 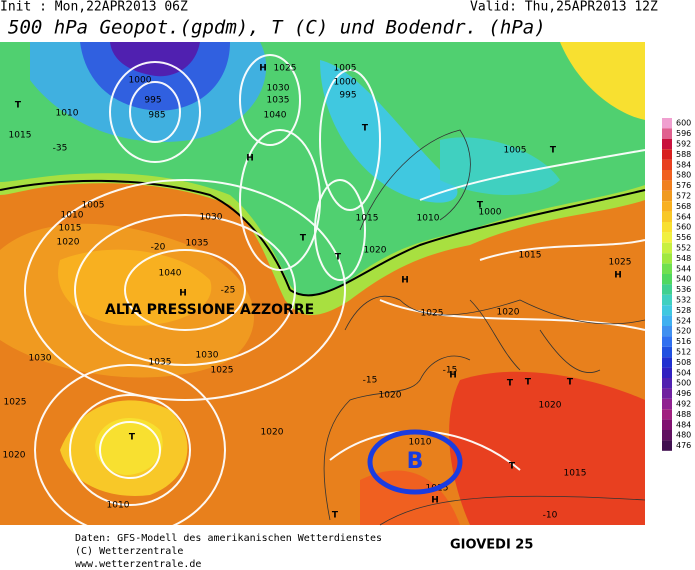 What do you see at coordinates (138, 564) in the screenshot?
I see `footer-line: www.wetterzentrale.de` at bounding box center [138, 564].